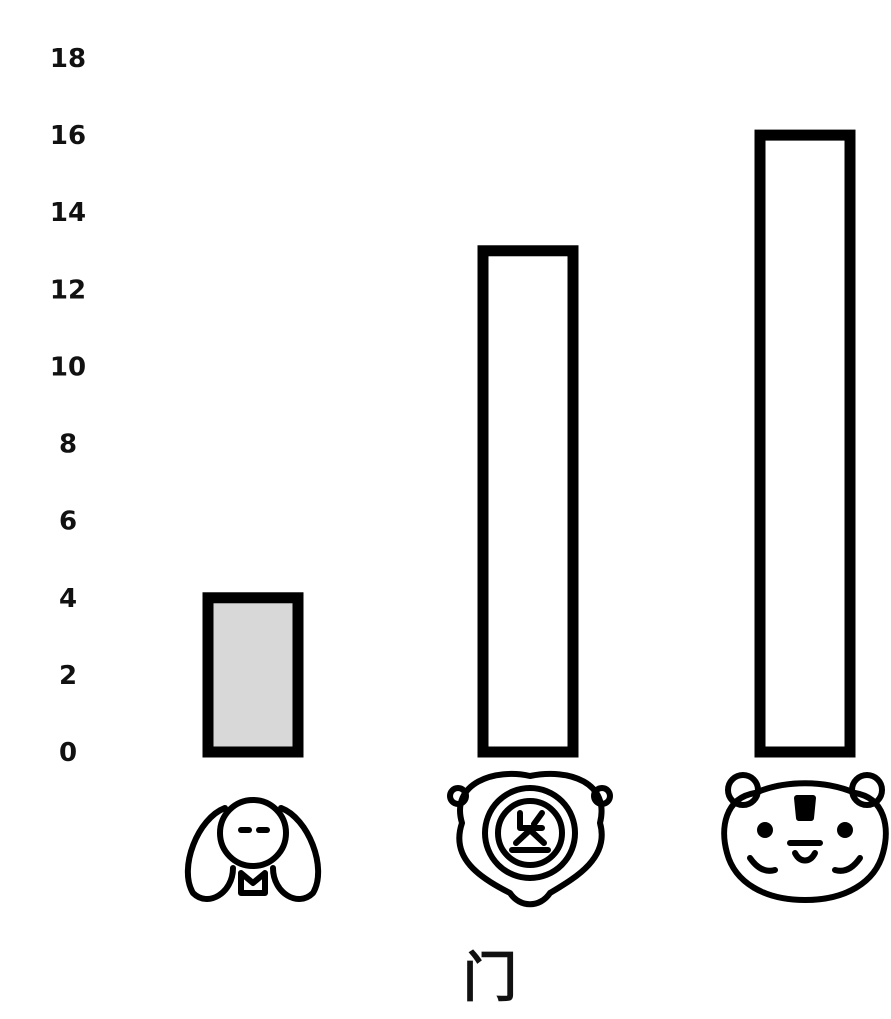 Image resolution: width=891 pixels, height=1019 pixels. I want to click on rabbit-icon, so click(253, 849).